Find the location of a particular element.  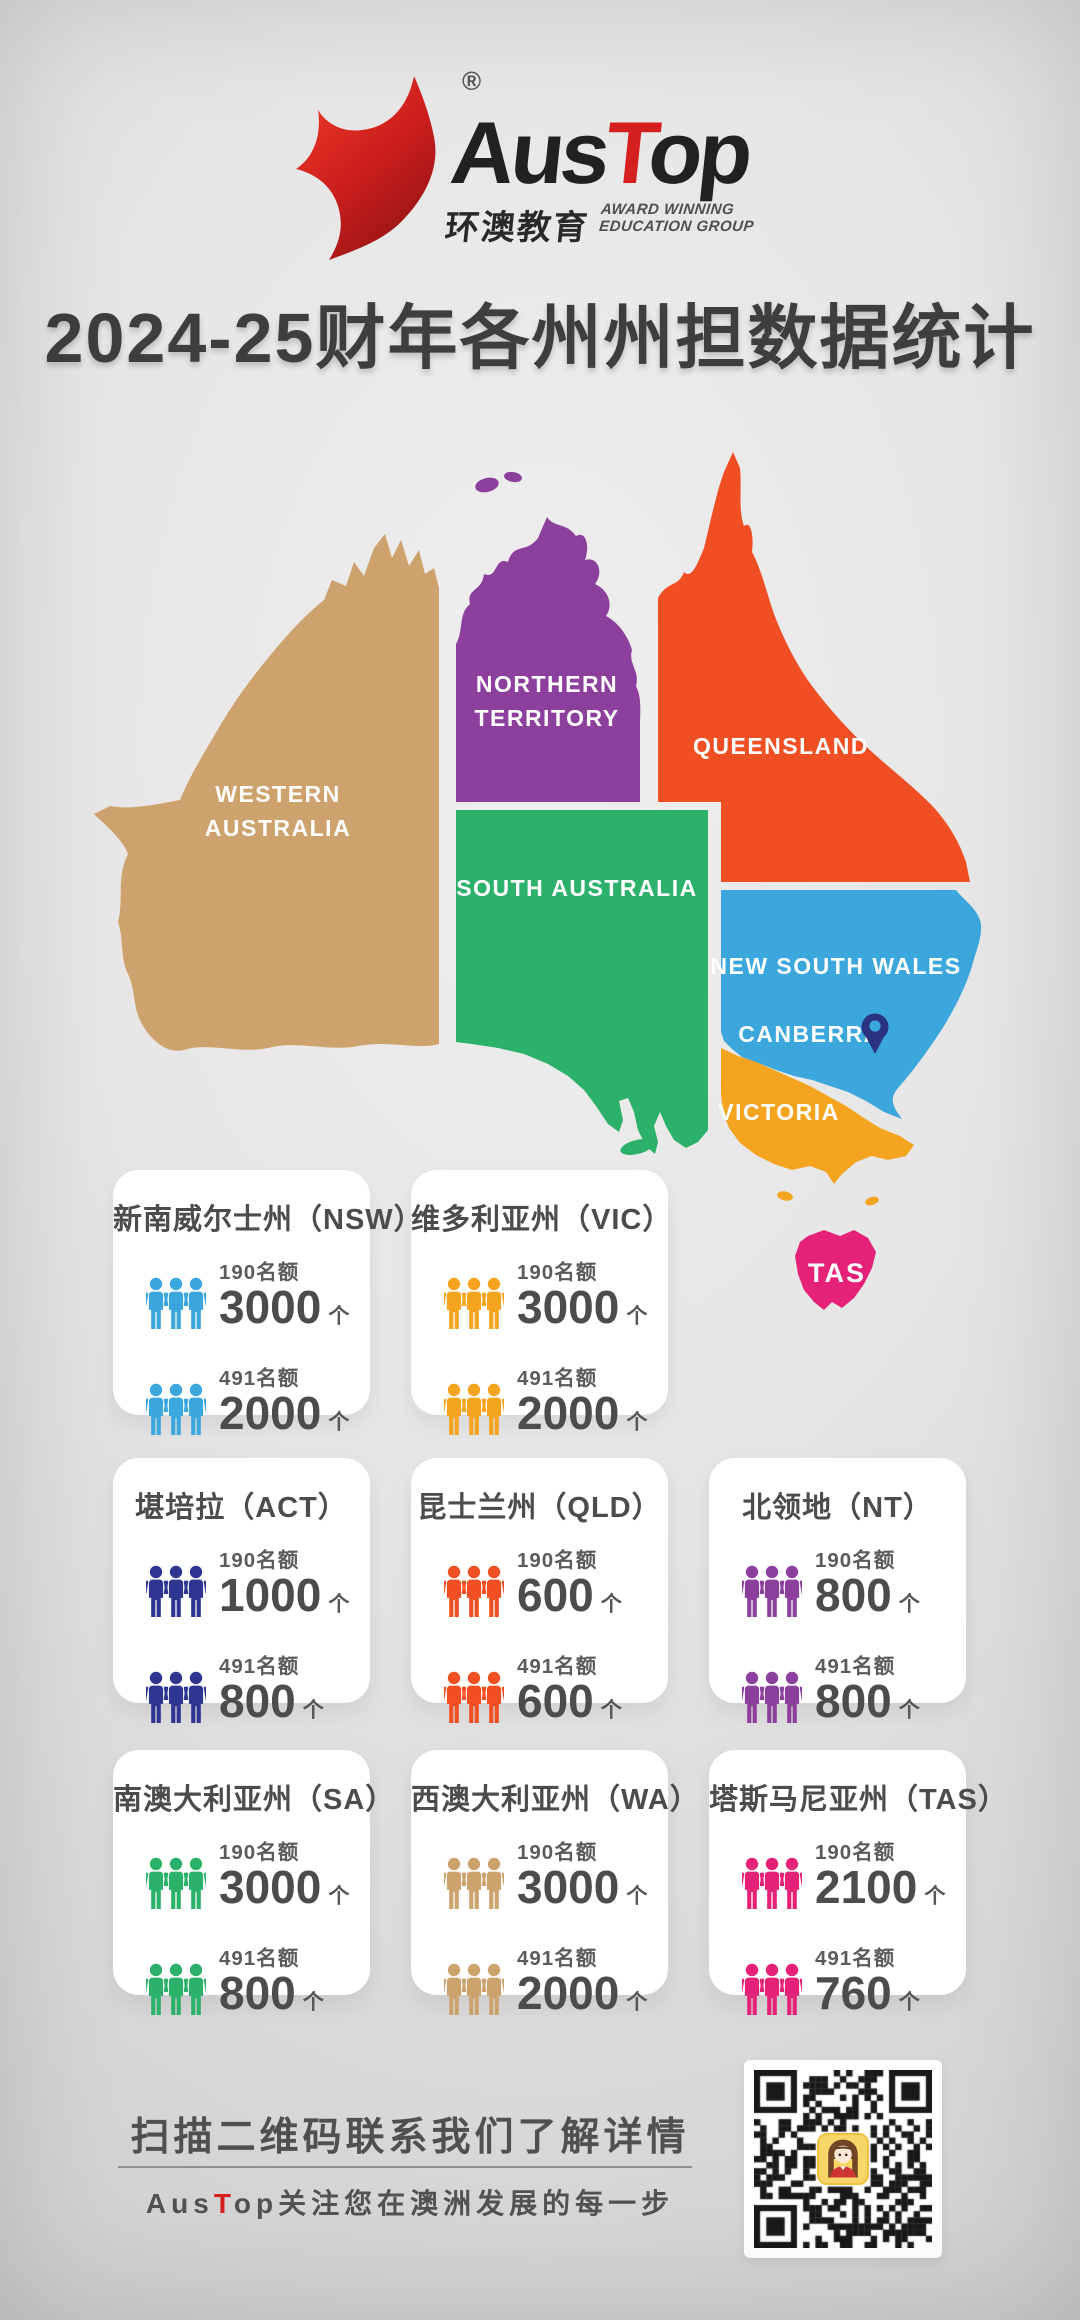

map-label-nt: NORTHERN is located at coordinates (547, 684).